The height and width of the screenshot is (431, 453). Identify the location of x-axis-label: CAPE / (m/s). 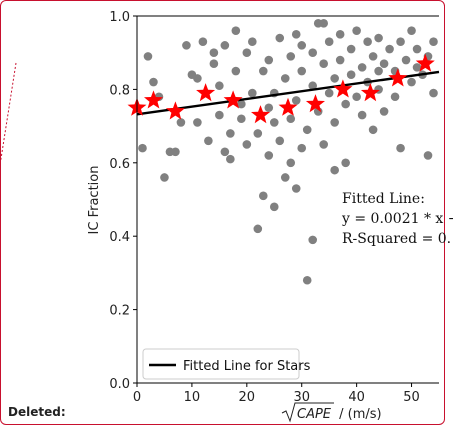
(331, 412).